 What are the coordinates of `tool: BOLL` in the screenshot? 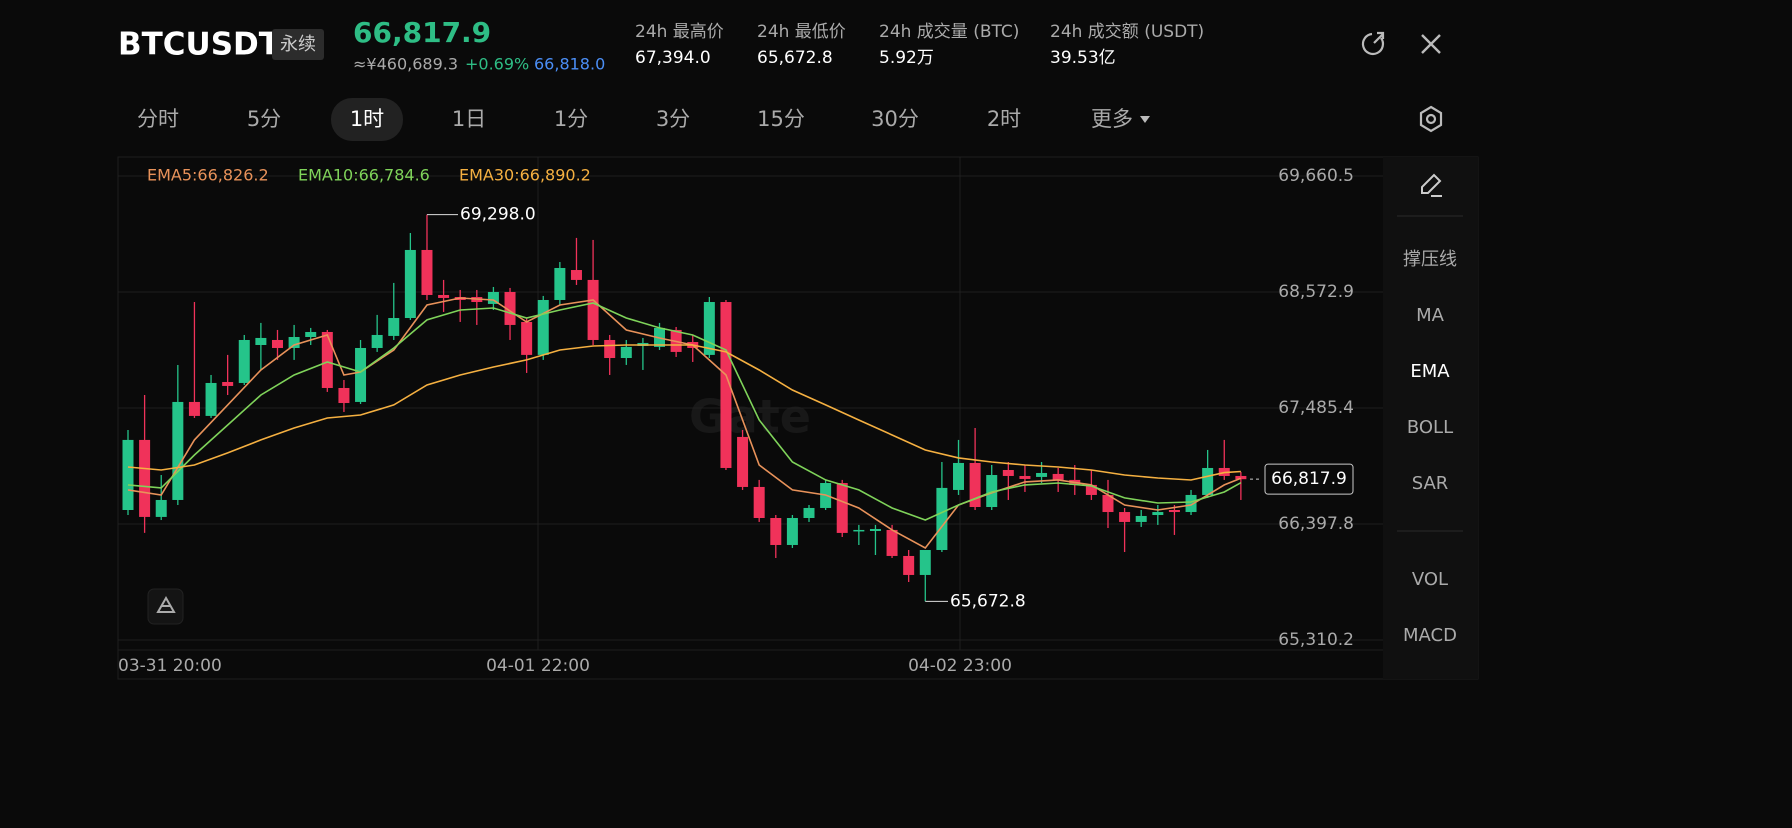 It's located at (1430, 427).